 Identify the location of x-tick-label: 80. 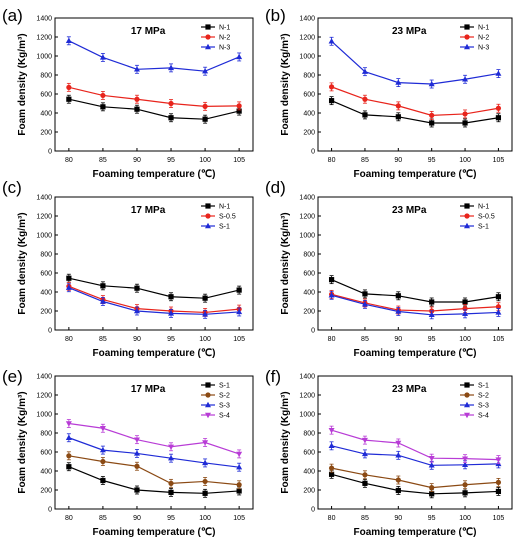
(332, 160).